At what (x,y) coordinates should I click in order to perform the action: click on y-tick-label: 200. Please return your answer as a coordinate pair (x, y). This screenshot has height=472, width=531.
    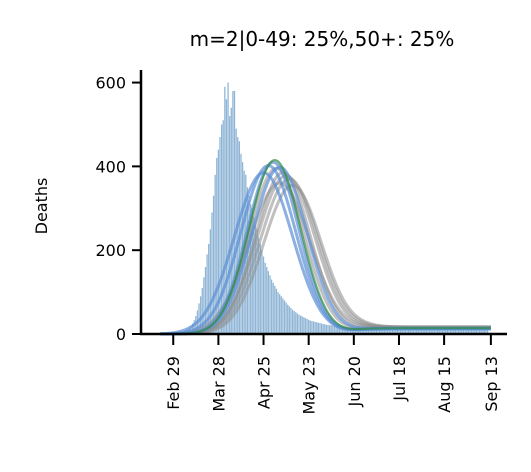
    Looking at the image, I should click on (110, 250).